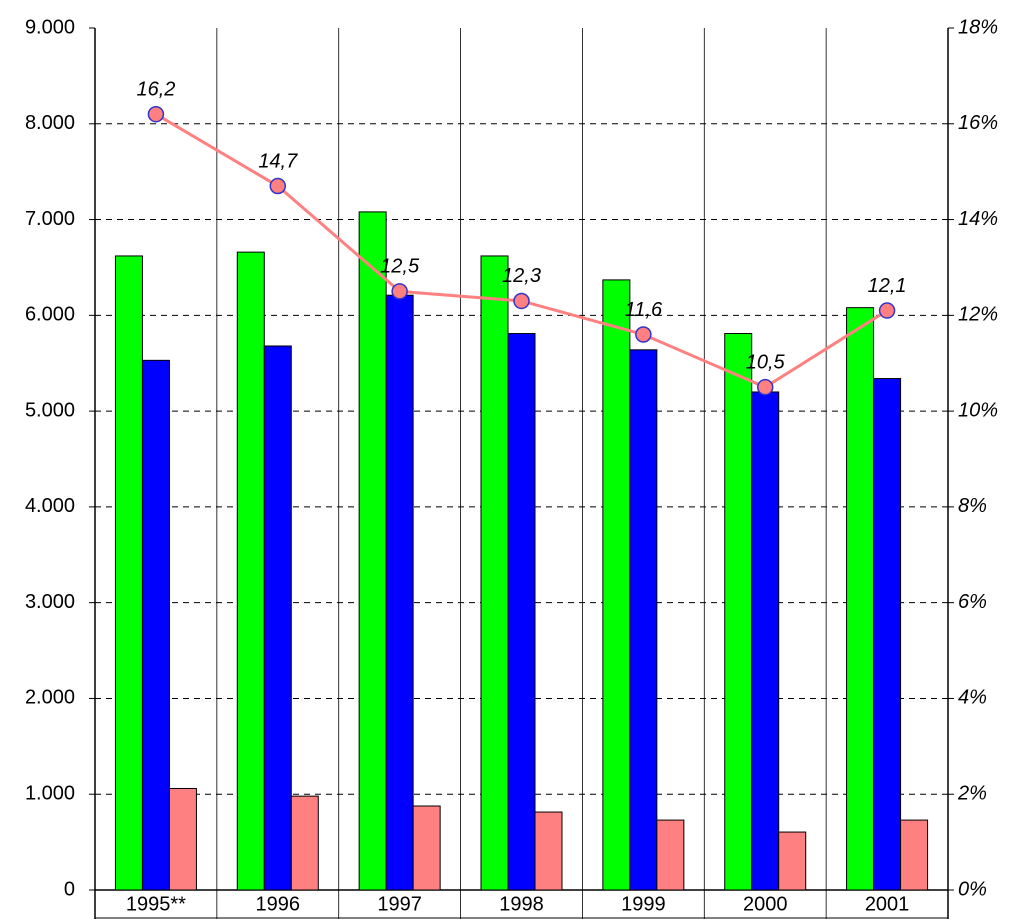 This screenshot has width=1024, height=919. Describe the element at coordinates (887, 904) in the screenshot. I see `x-tick-label: 2001` at that location.